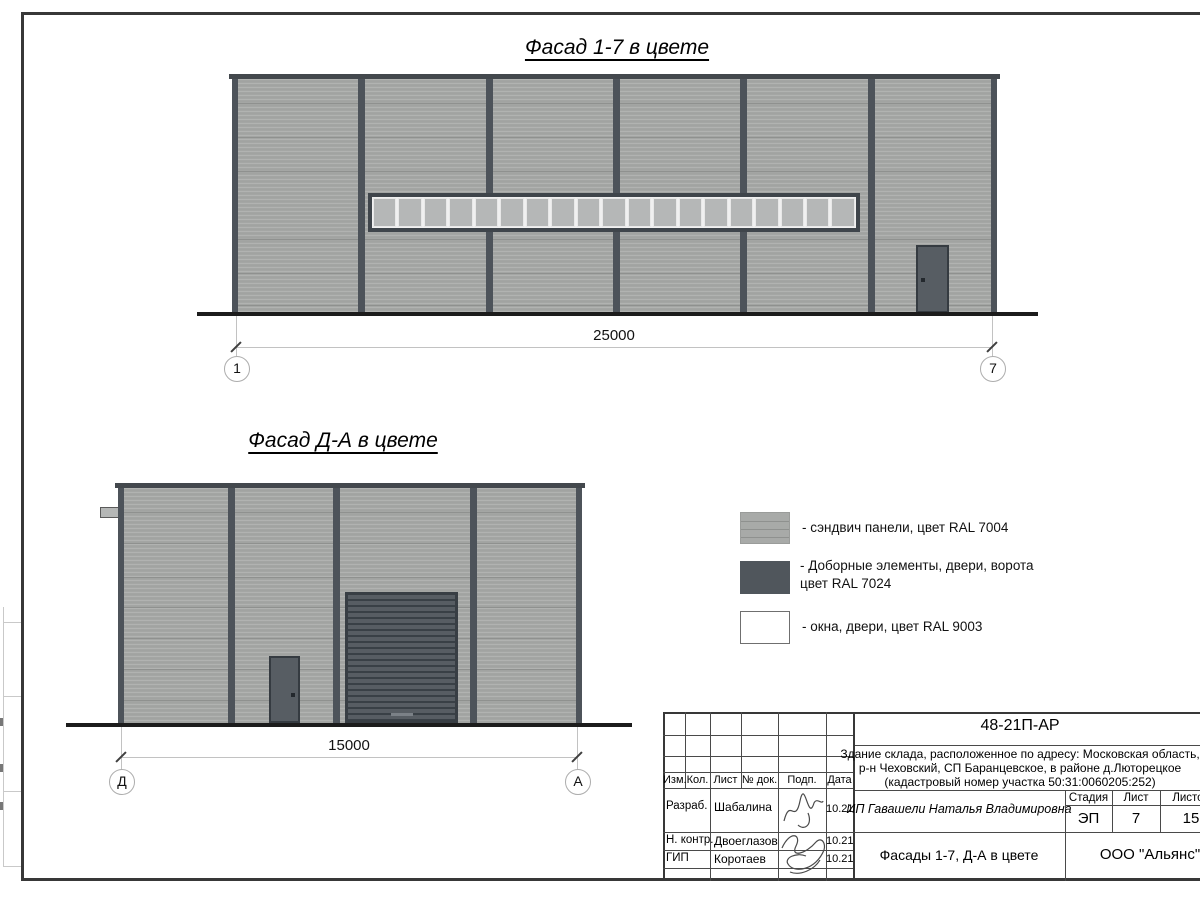 Image resolution: width=1200 pixels, height=900 pixels. What do you see at coordinates (993, 369) in the screenshot?
I see `axis-marker-7: 7` at bounding box center [993, 369].